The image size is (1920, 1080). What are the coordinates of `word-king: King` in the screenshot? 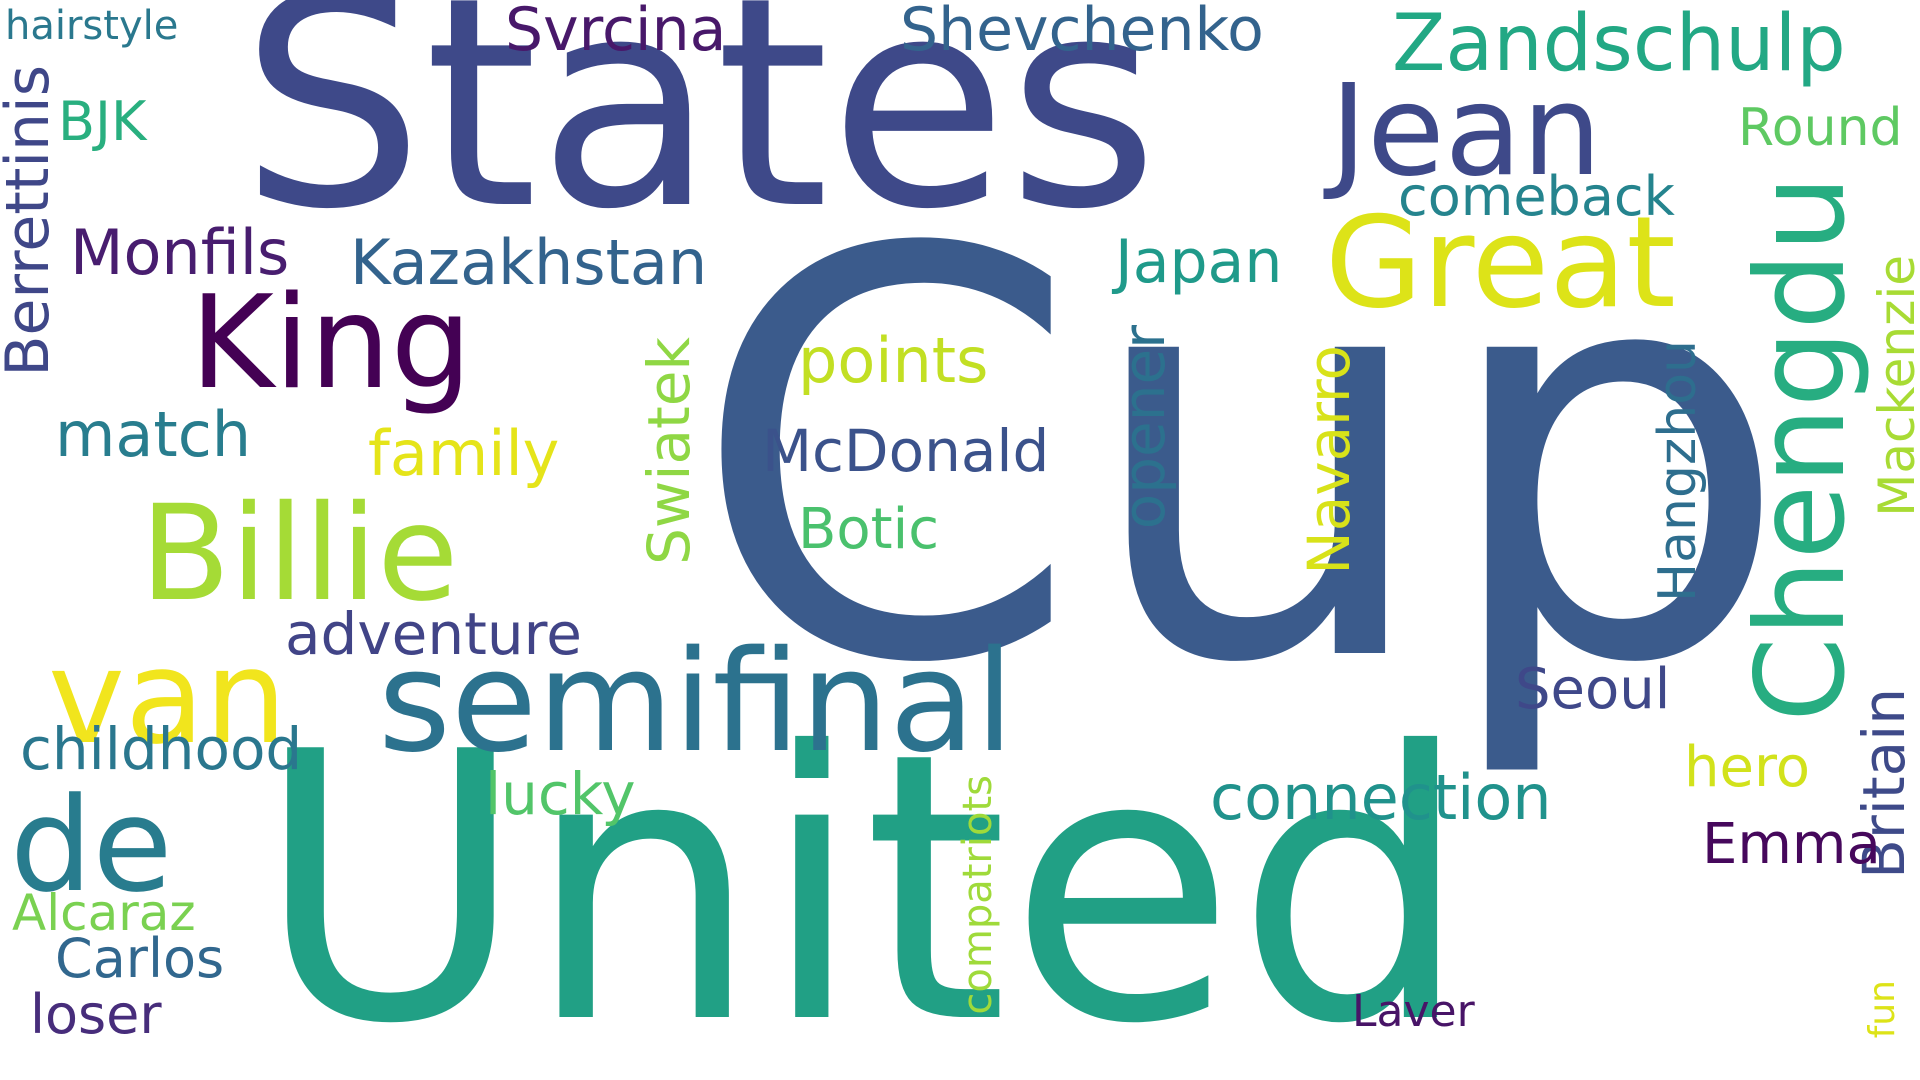 It's located at (331, 343).